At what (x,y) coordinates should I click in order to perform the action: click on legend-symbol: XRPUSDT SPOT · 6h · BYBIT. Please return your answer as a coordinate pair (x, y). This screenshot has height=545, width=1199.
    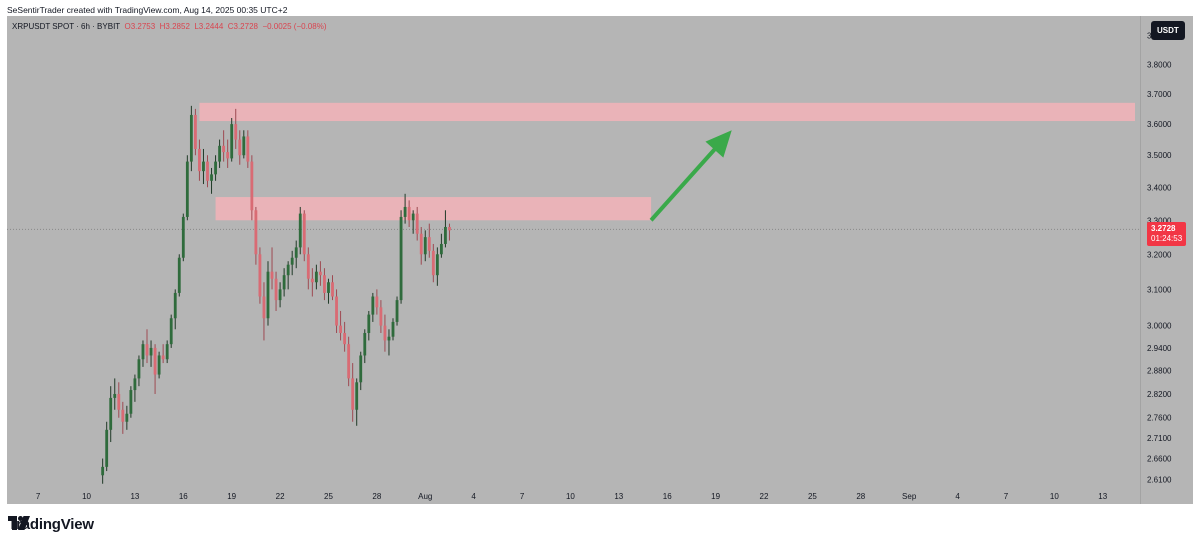
    Looking at the image, I should click on (66, 26).